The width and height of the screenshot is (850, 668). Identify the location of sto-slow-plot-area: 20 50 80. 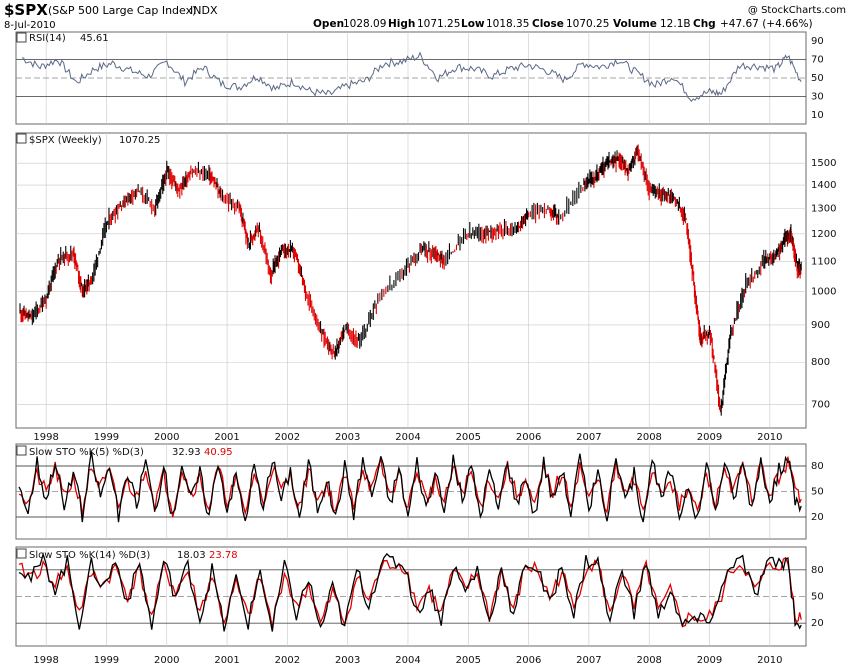
(420, 596).